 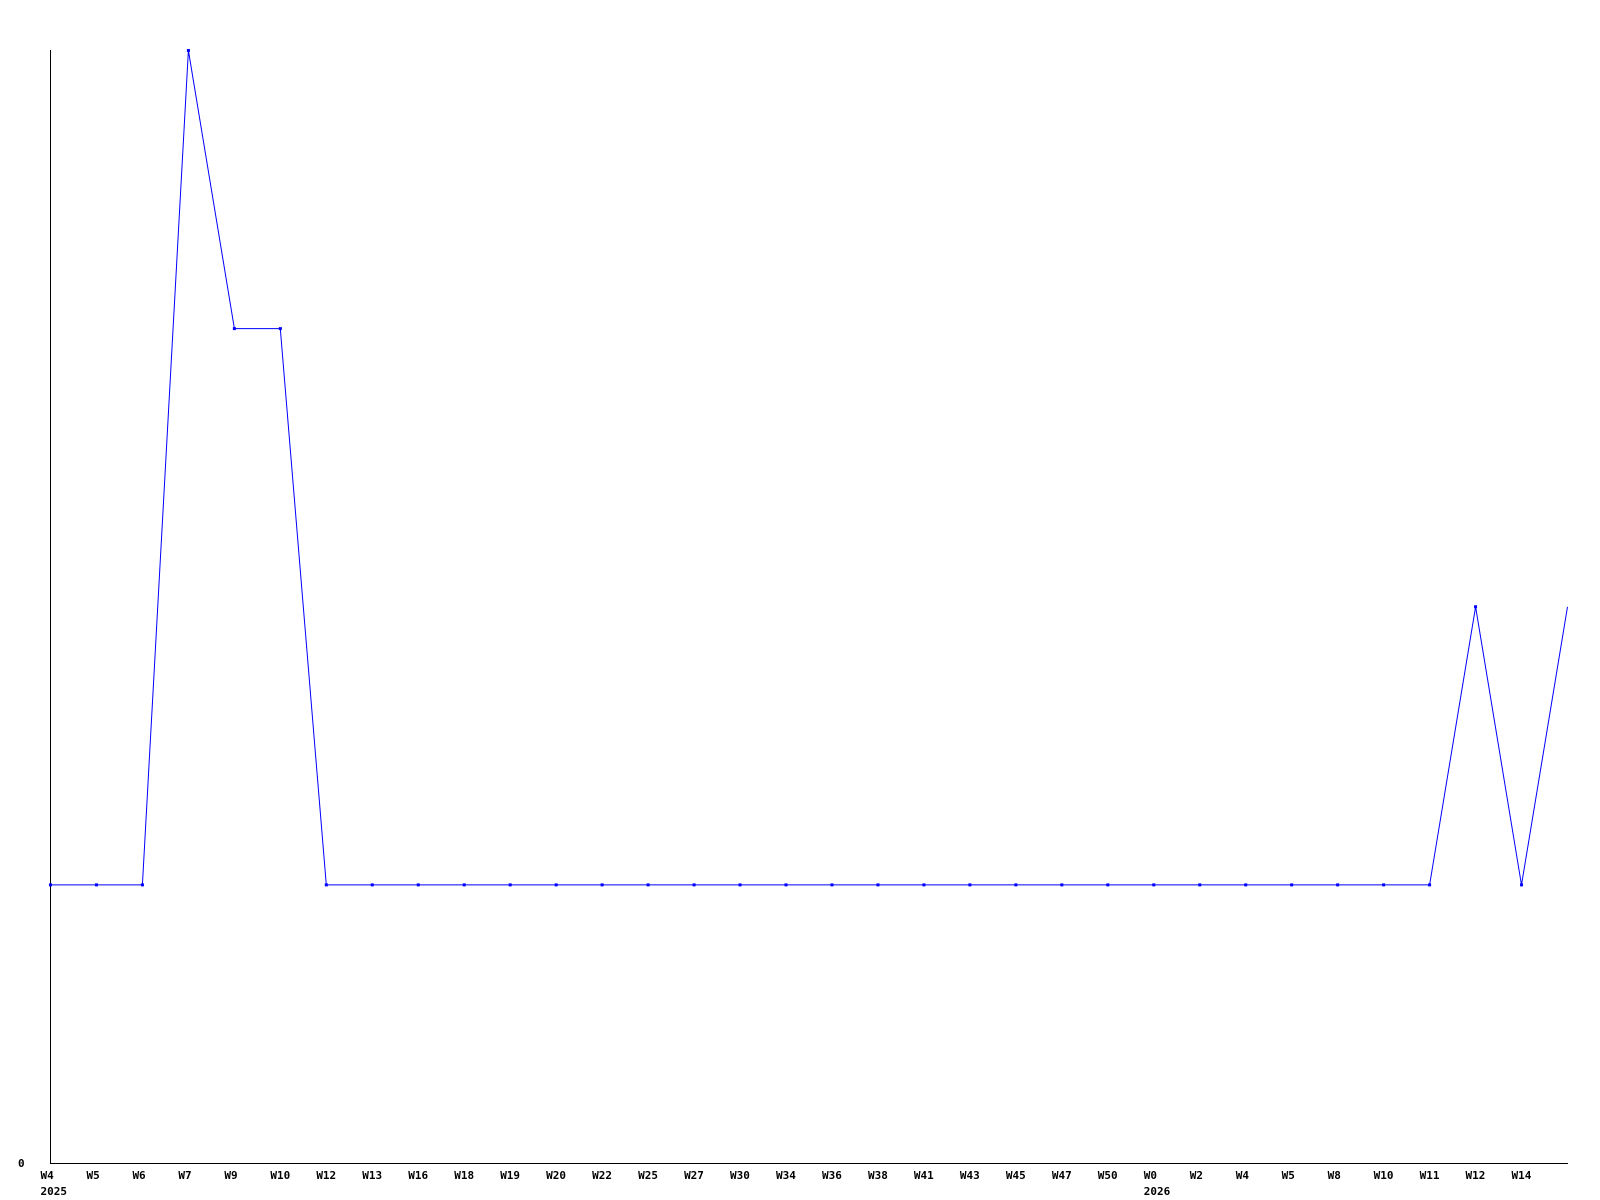 What do you see at coordinates (602, 1175) in the screenshot?
I see `x-tick-label: W22` at bounding box center [602, 1175].